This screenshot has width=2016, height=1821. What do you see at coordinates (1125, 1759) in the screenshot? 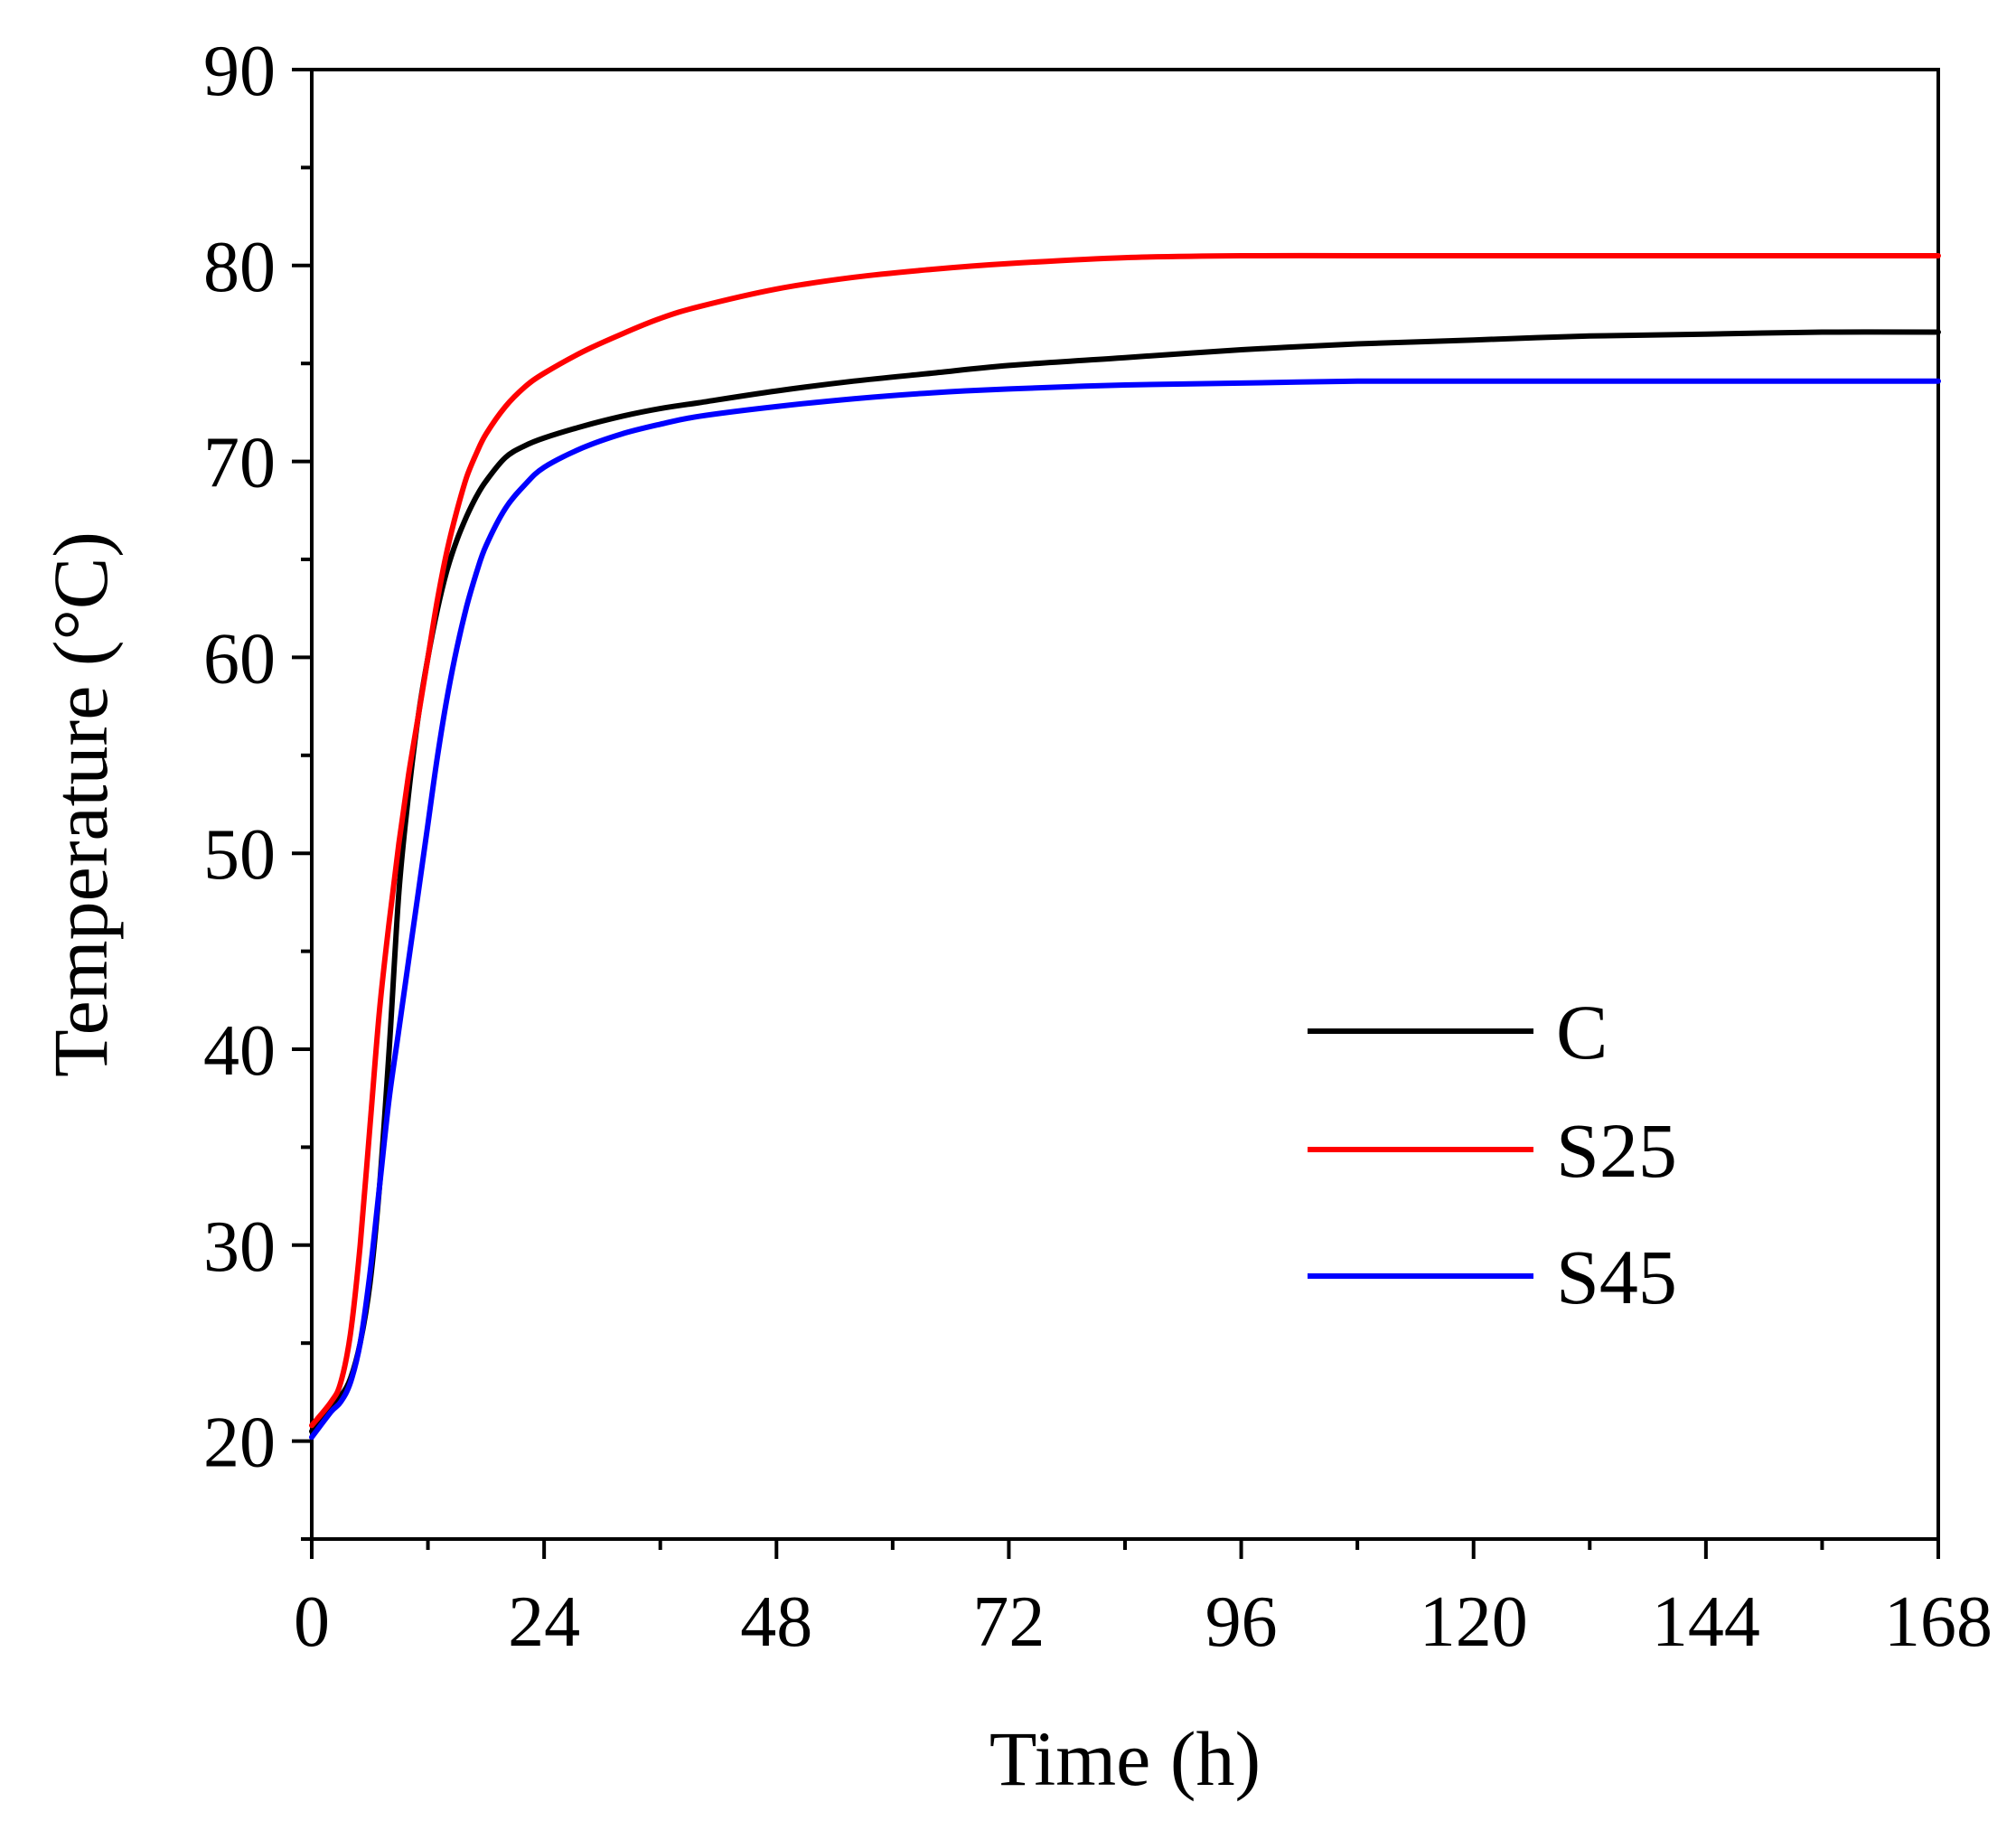
I see `x-axis-title: Time (h)` at bounding box center [1125, 1759].